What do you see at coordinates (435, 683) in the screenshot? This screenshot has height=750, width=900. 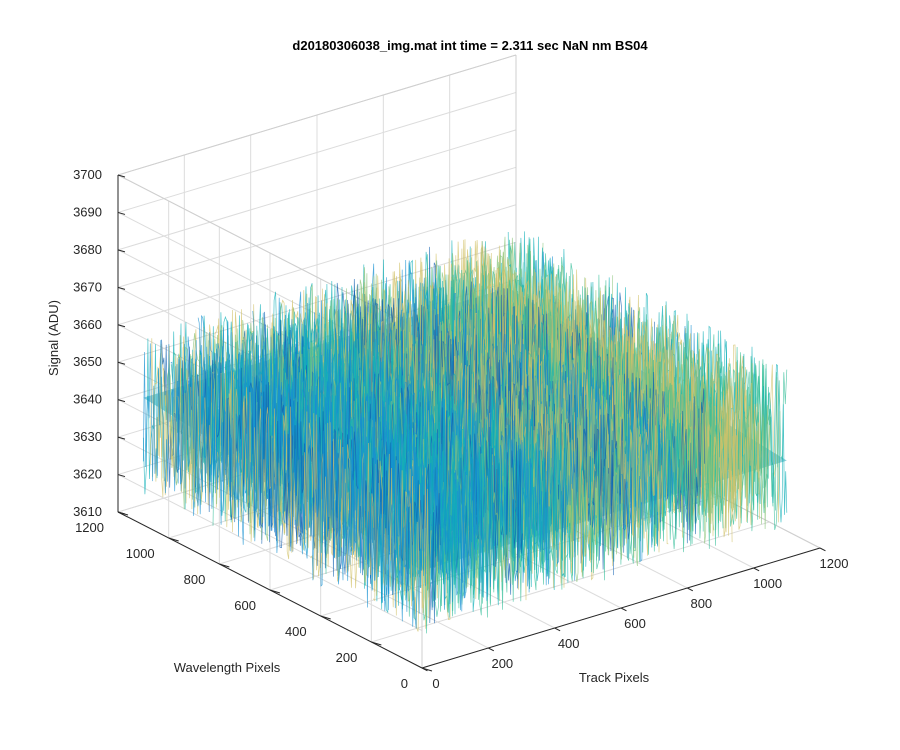 I see `x-tick-label: 0` at bounding box center [435, 683].